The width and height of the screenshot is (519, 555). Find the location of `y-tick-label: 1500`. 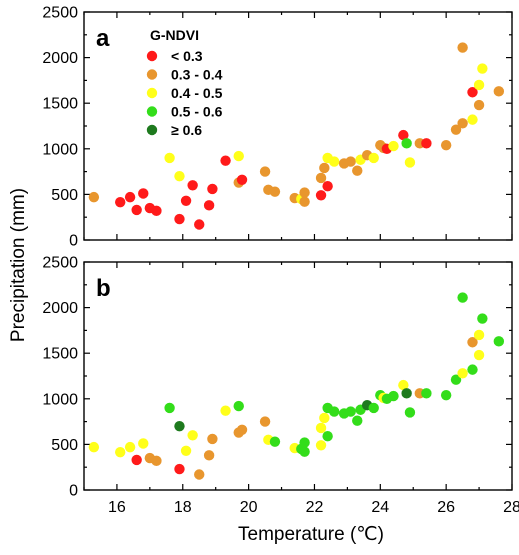

y-tick-label: 1500 is located at coordinates (60, 104).